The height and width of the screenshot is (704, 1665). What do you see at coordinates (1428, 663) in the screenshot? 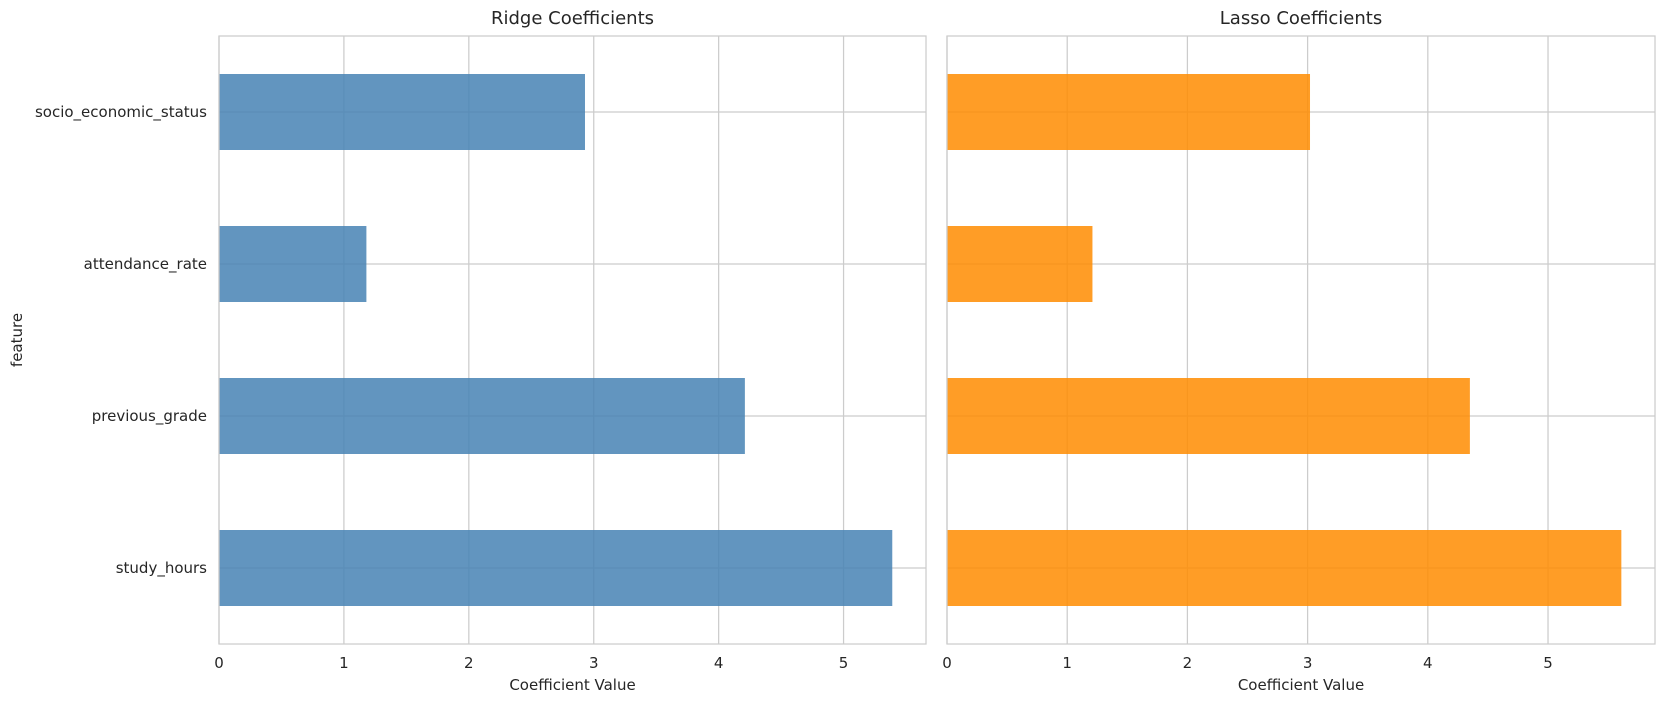
I see `lasso-x-tick-label: 4` at bounding box center [1428, 663].